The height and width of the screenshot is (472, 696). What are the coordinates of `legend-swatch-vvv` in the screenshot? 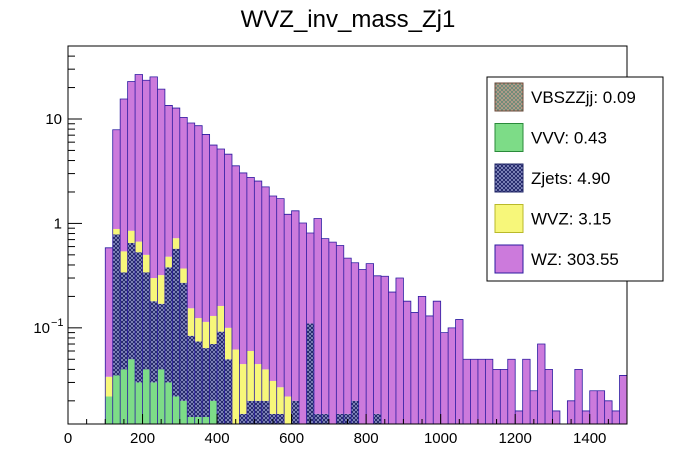 It's located at (509, 137).